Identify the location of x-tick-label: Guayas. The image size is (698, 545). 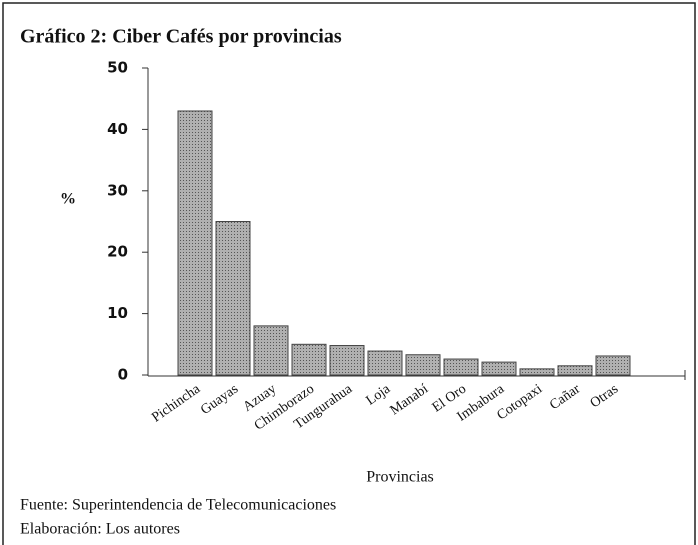
(219, 400).